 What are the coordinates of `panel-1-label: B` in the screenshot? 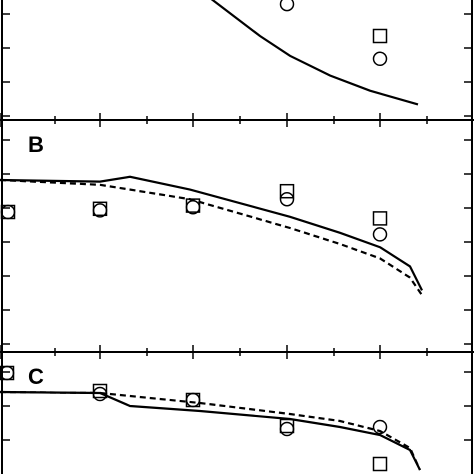 It's located at (36, 144).